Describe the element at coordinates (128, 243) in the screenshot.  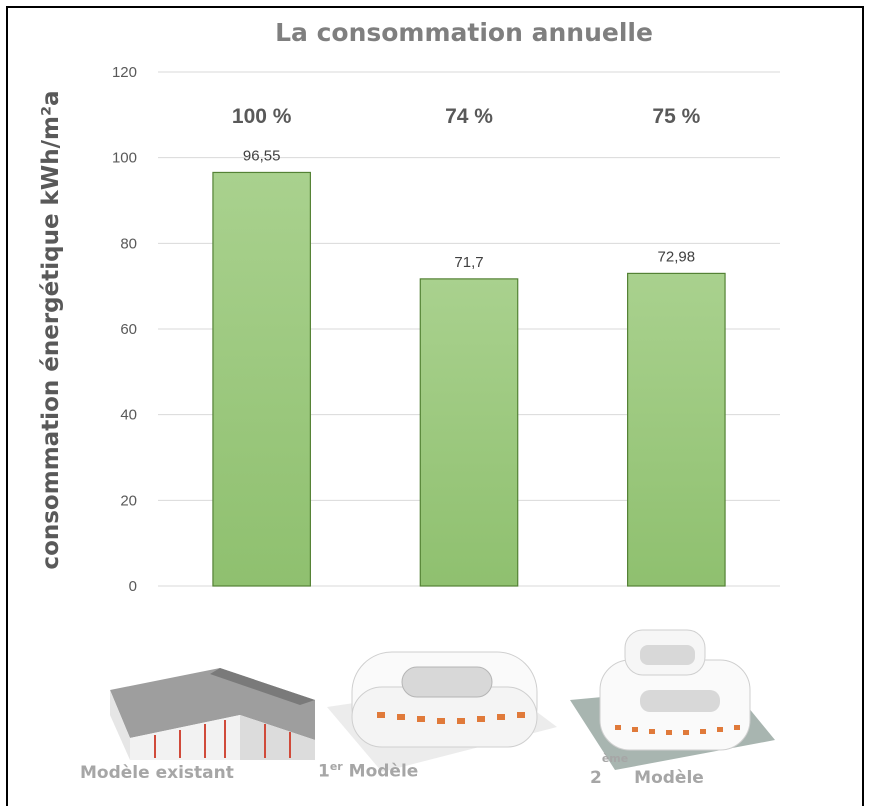
I see `y-tick-label: 80` at that location.